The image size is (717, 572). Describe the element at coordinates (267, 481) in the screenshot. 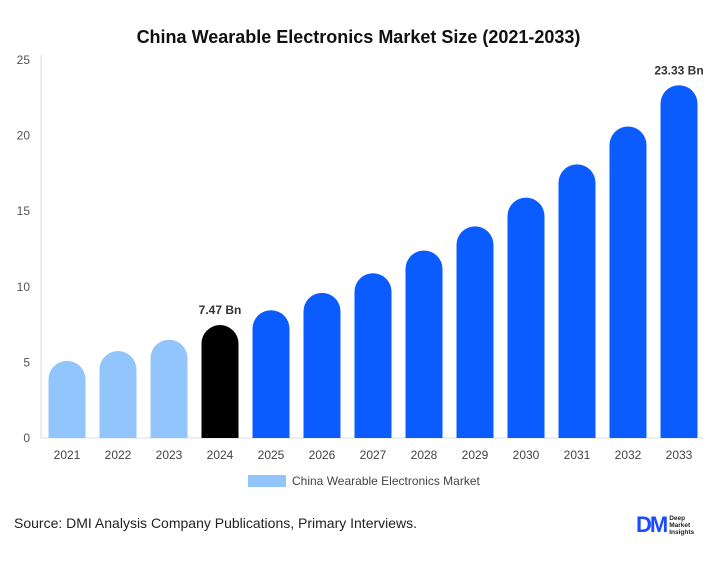

I see `legend-swatch` at that location.